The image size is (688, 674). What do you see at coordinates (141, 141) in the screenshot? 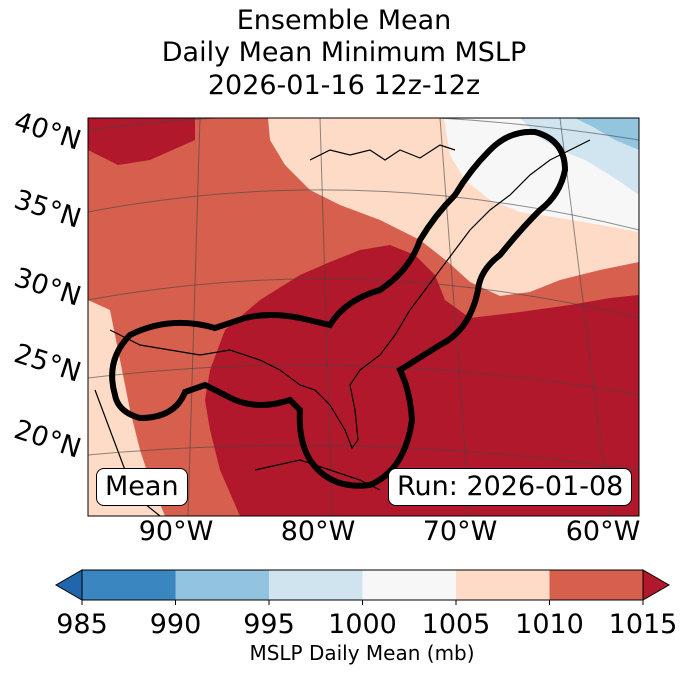
I see `field-1010-1015-northwest` at bounding box center [141, 141].